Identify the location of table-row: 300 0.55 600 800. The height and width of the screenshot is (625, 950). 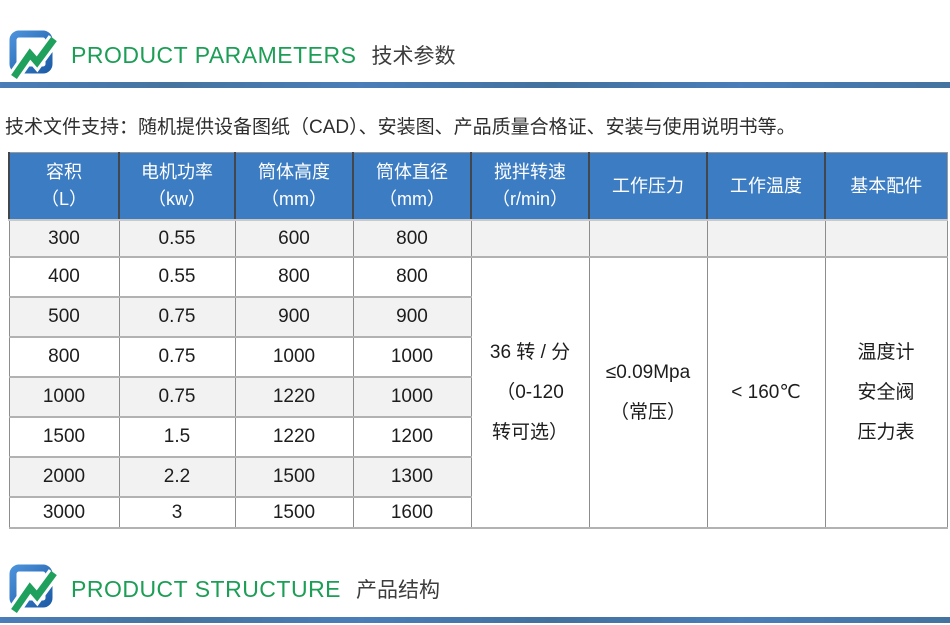
(478, 238).